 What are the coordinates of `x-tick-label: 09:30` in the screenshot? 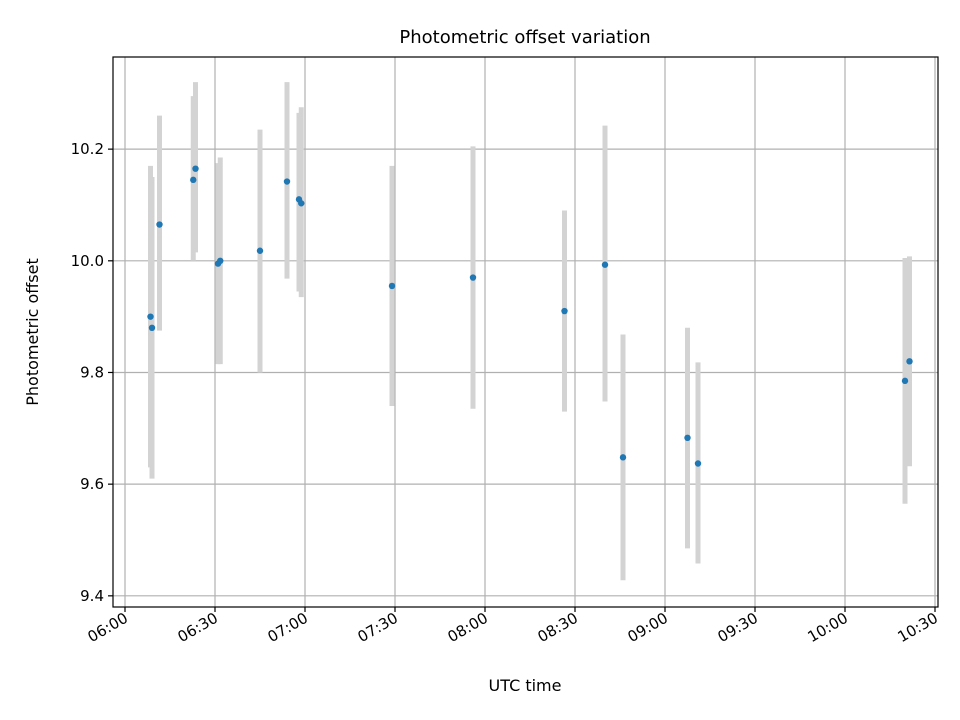 It's located at (738, 627).